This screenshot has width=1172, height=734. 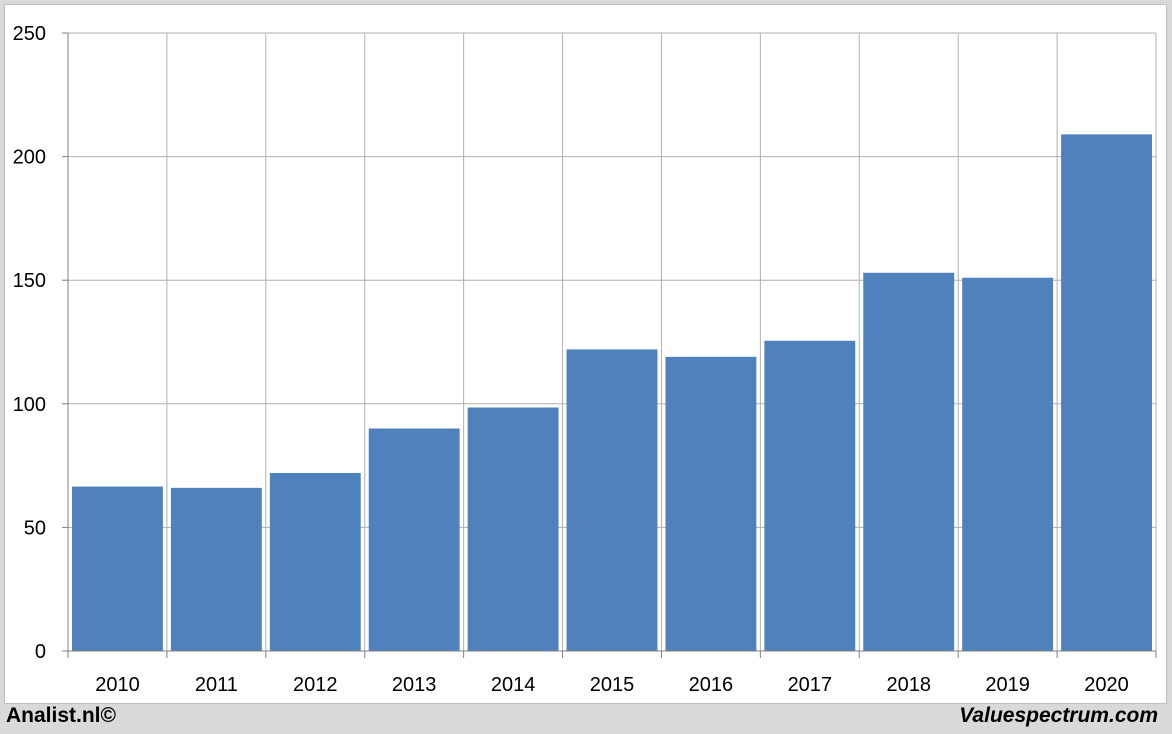 I want to click on x-tick-label: 2011, so click(x=216, y=685).